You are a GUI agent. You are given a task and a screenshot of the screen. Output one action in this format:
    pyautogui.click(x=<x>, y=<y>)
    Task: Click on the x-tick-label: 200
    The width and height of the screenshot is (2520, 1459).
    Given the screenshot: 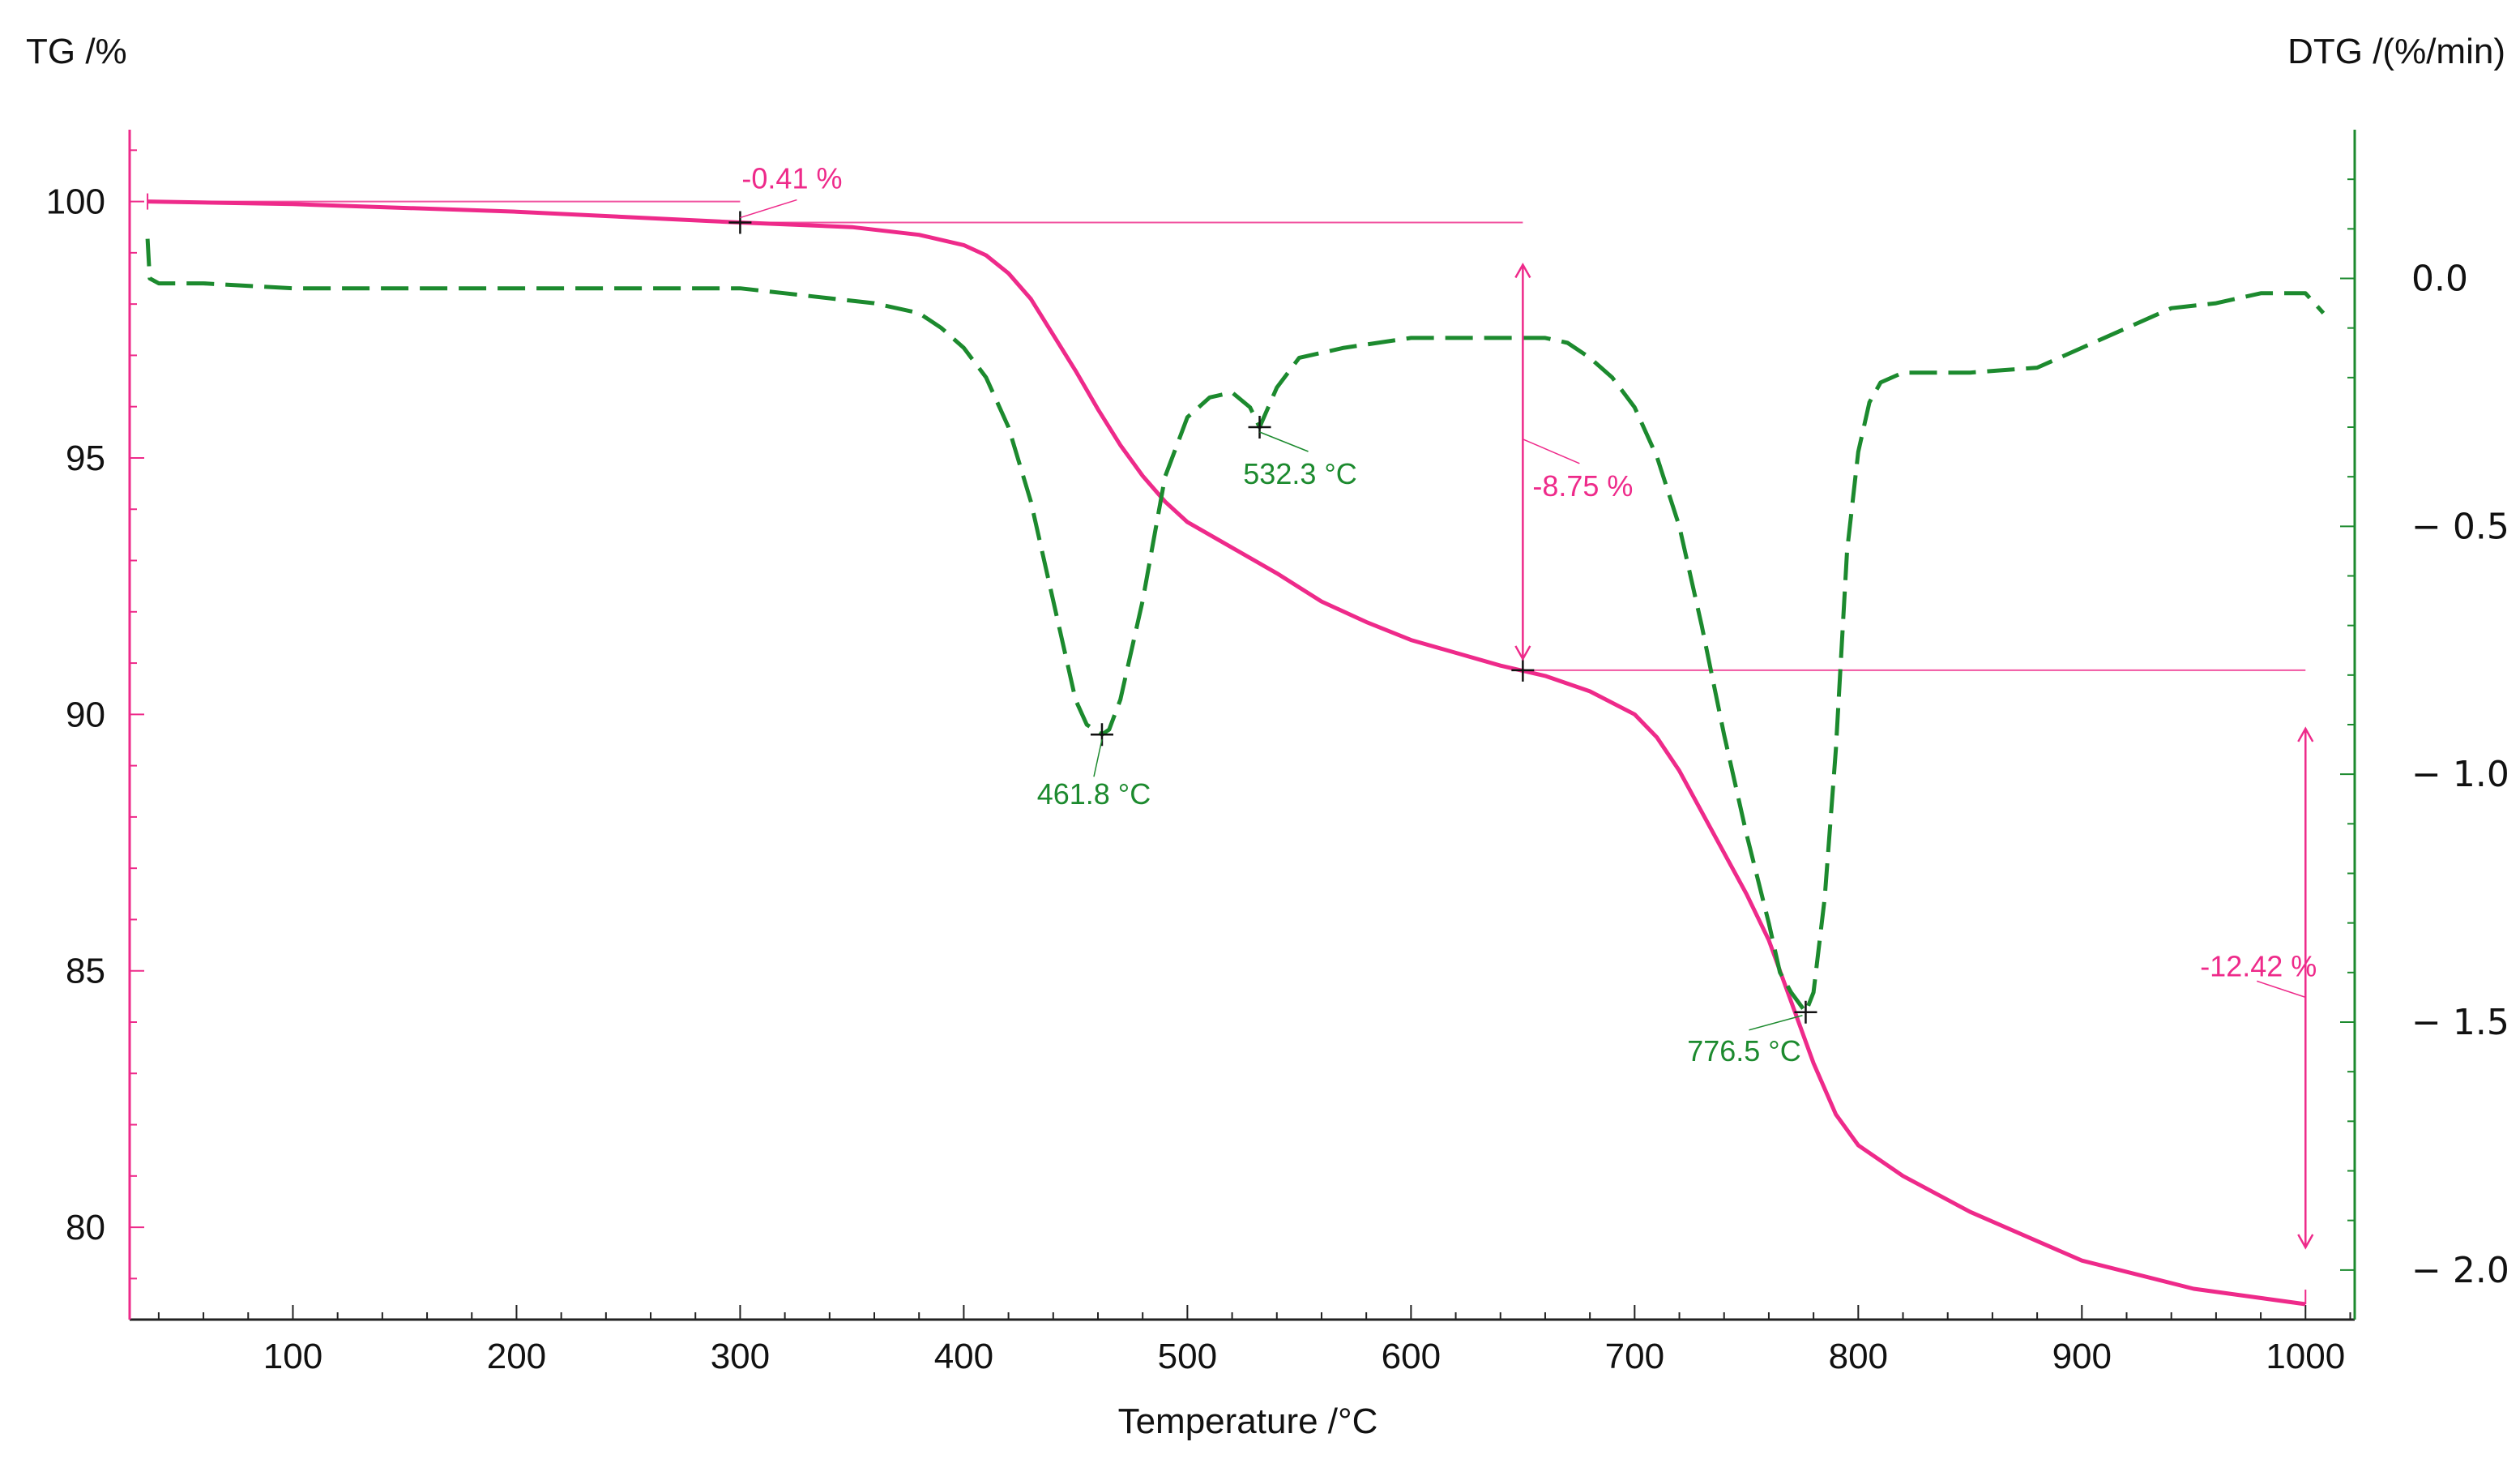 What is the action you would take?
    pyautogui.click(x=516, y=1357)
    